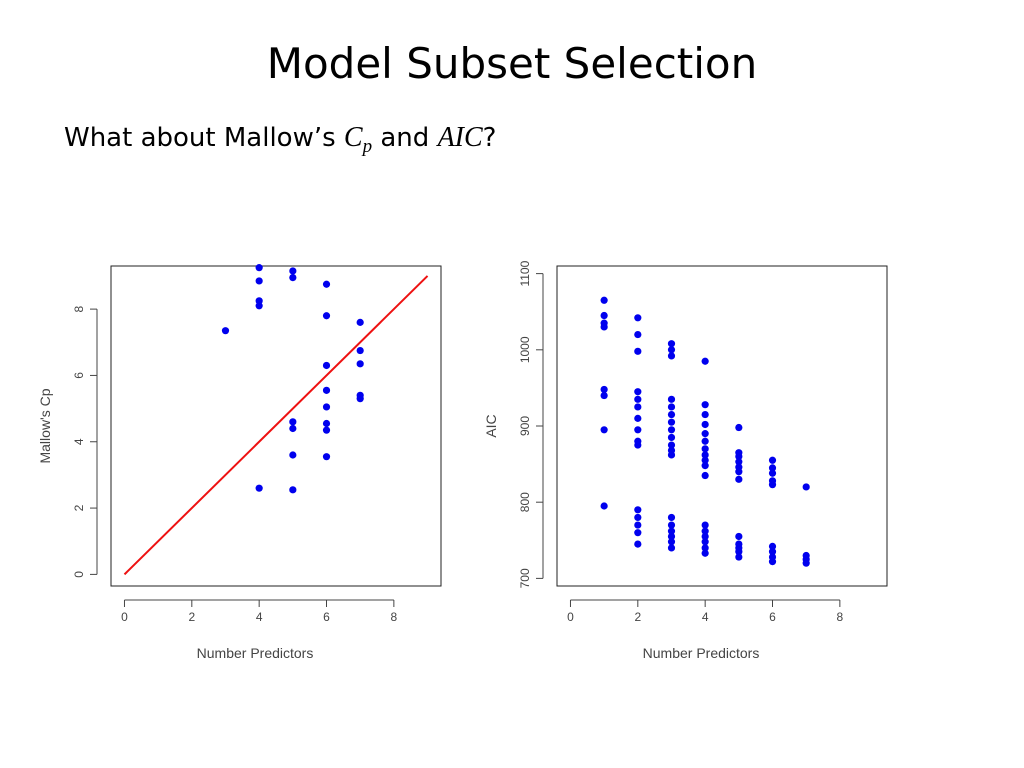 The width and height of the screenshot is (1024, 768). Describe the element at coordinates (45, 425) in the screenshot. I see `y-axis-label: Mallow's Cp` at that location.